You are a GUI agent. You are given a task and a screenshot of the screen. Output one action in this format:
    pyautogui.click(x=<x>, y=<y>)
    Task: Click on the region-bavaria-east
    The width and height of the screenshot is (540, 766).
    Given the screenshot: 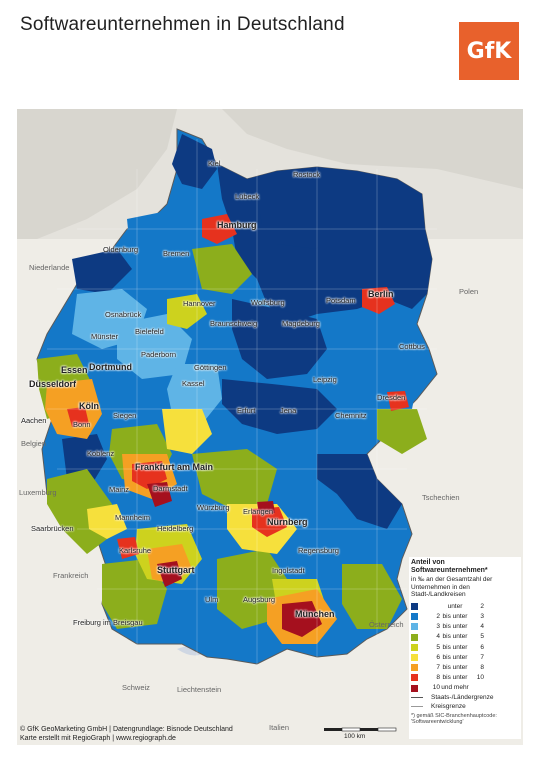 What is the action you would take?
    pyautogui.click(x=372, y=596)
    